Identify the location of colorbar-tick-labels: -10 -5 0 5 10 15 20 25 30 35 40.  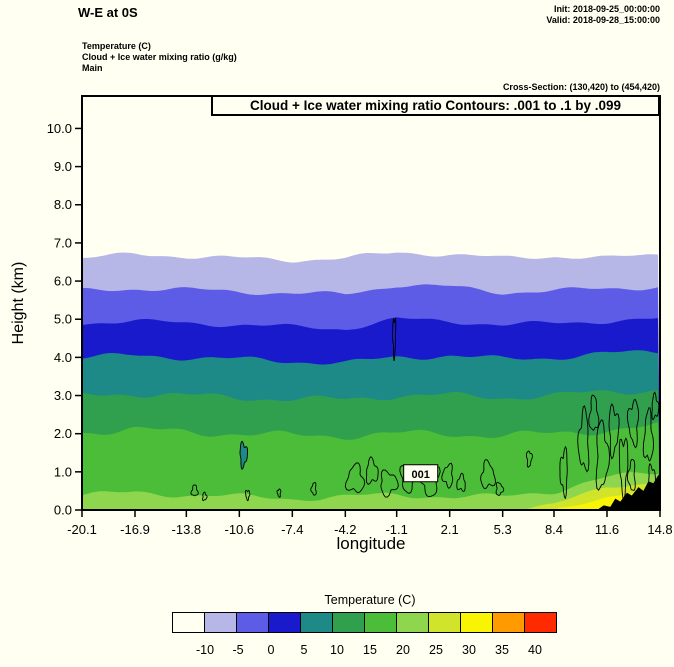
(337, 651).